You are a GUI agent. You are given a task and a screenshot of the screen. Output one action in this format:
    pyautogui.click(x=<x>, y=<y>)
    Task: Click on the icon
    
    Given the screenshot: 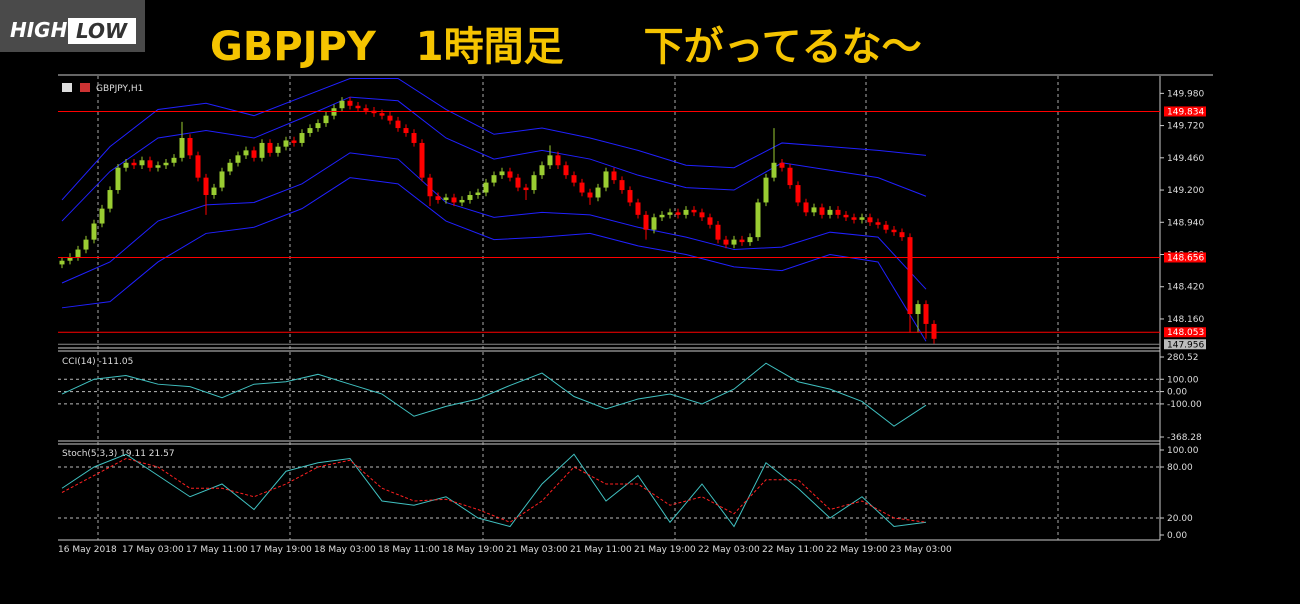 What is the action you would take?
    pyautogui.click(x=67, y=87)
    